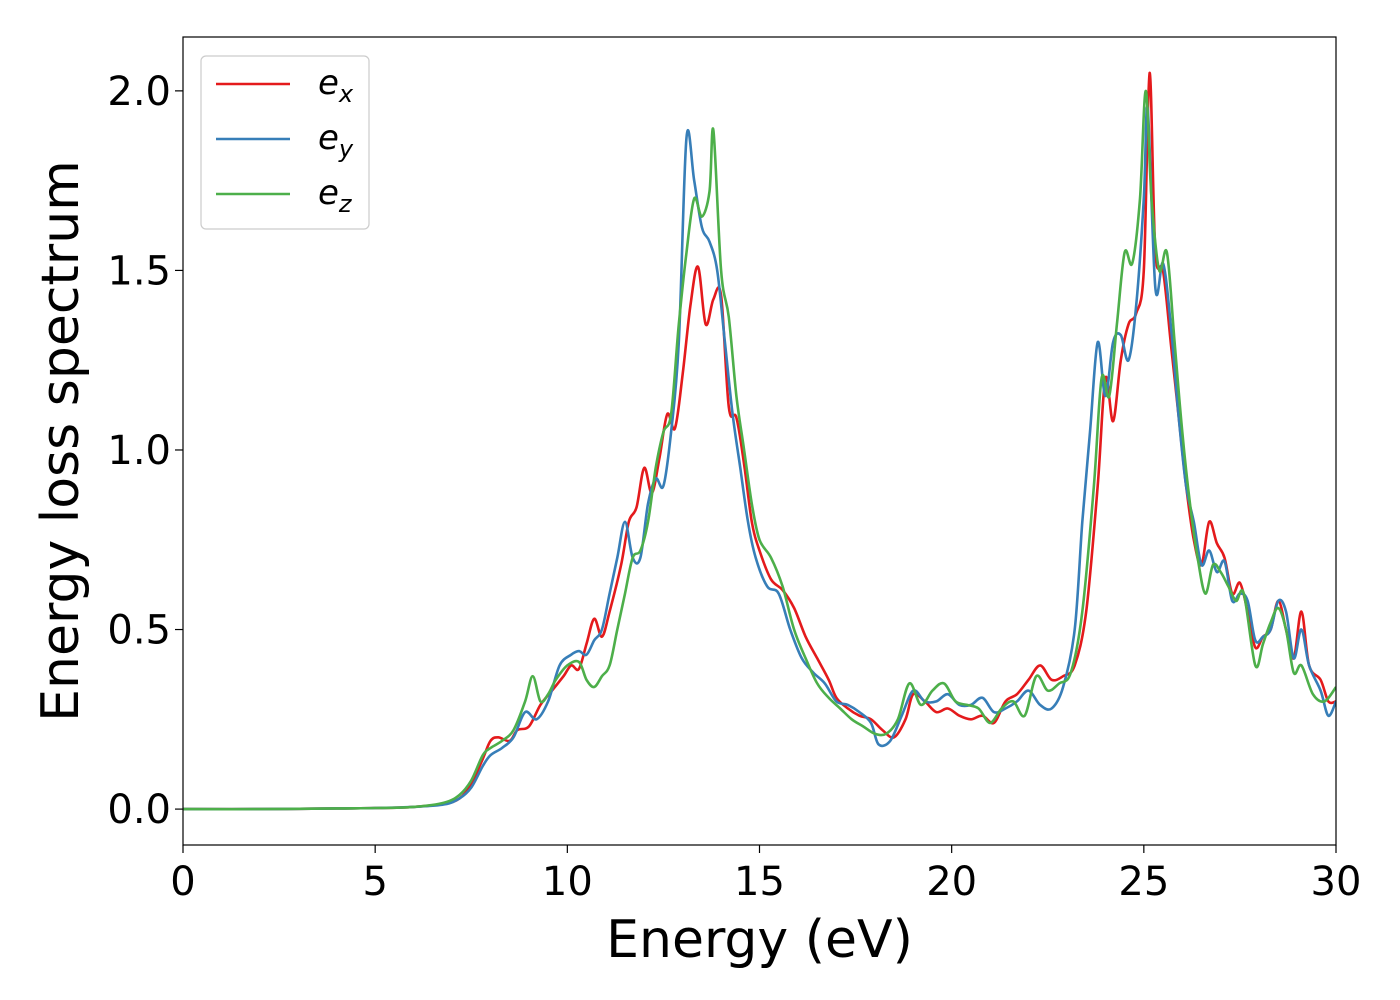 The height and width of the screenshot is (1000, 1400). What do you see at coordinates (1143, 882) in the screenshot?
I see `x-tick-label: 25` at bounding box center [1143, 882].